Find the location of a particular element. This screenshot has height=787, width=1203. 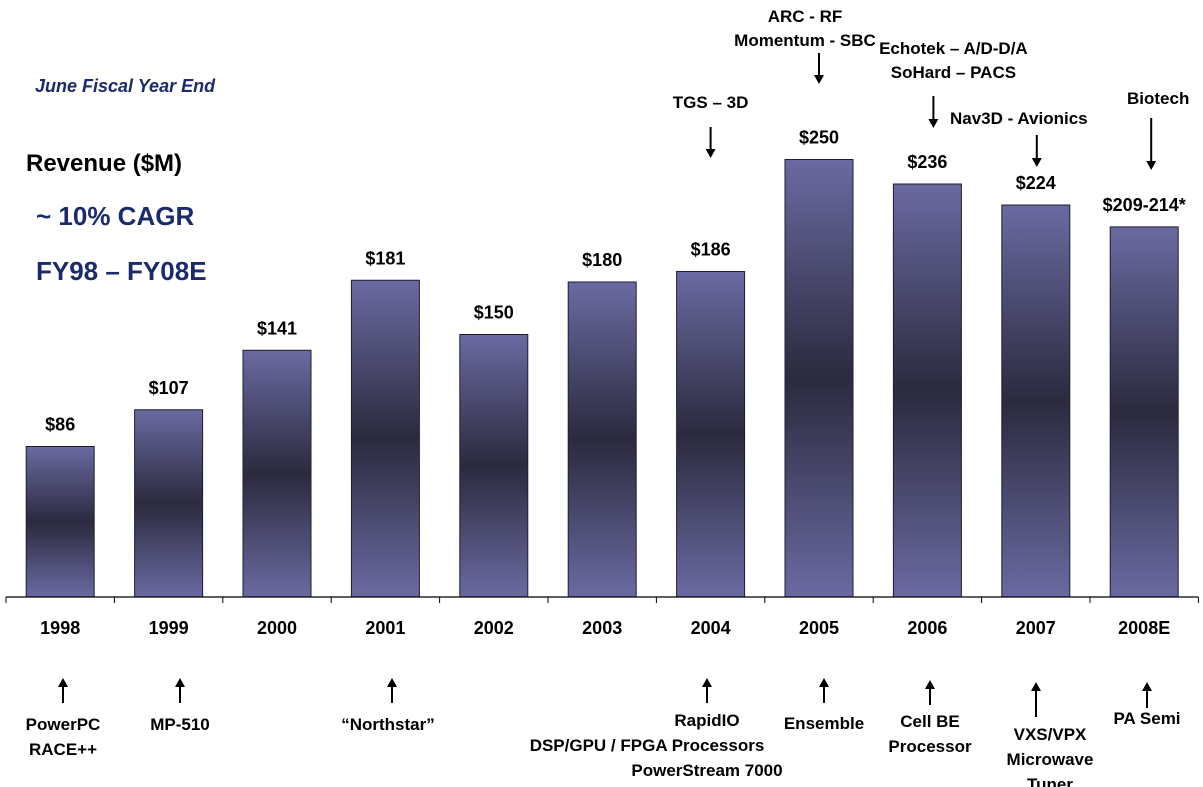

value-label-2000: $141 is located at coordinates (277, 328).